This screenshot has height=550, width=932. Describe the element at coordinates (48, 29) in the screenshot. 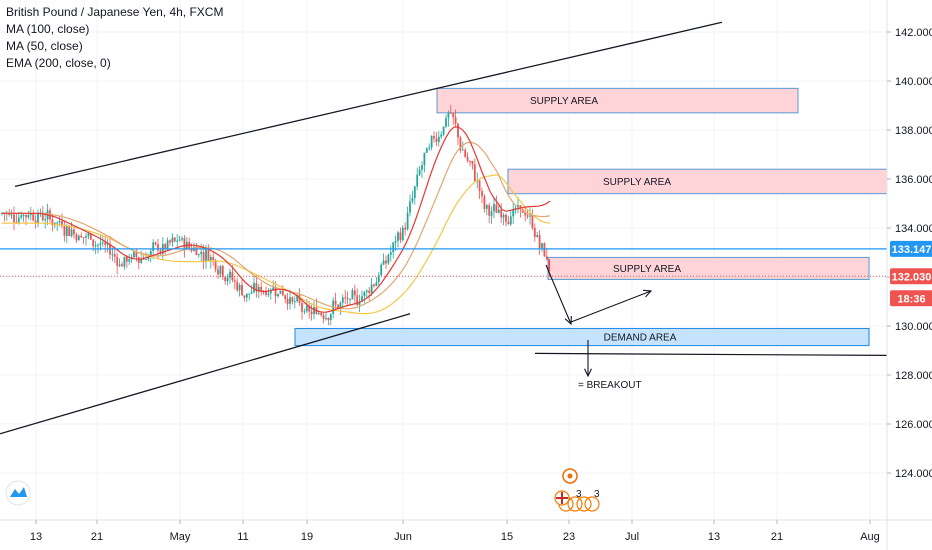

I see `legend-ma100: MA (100, close)` at that location.